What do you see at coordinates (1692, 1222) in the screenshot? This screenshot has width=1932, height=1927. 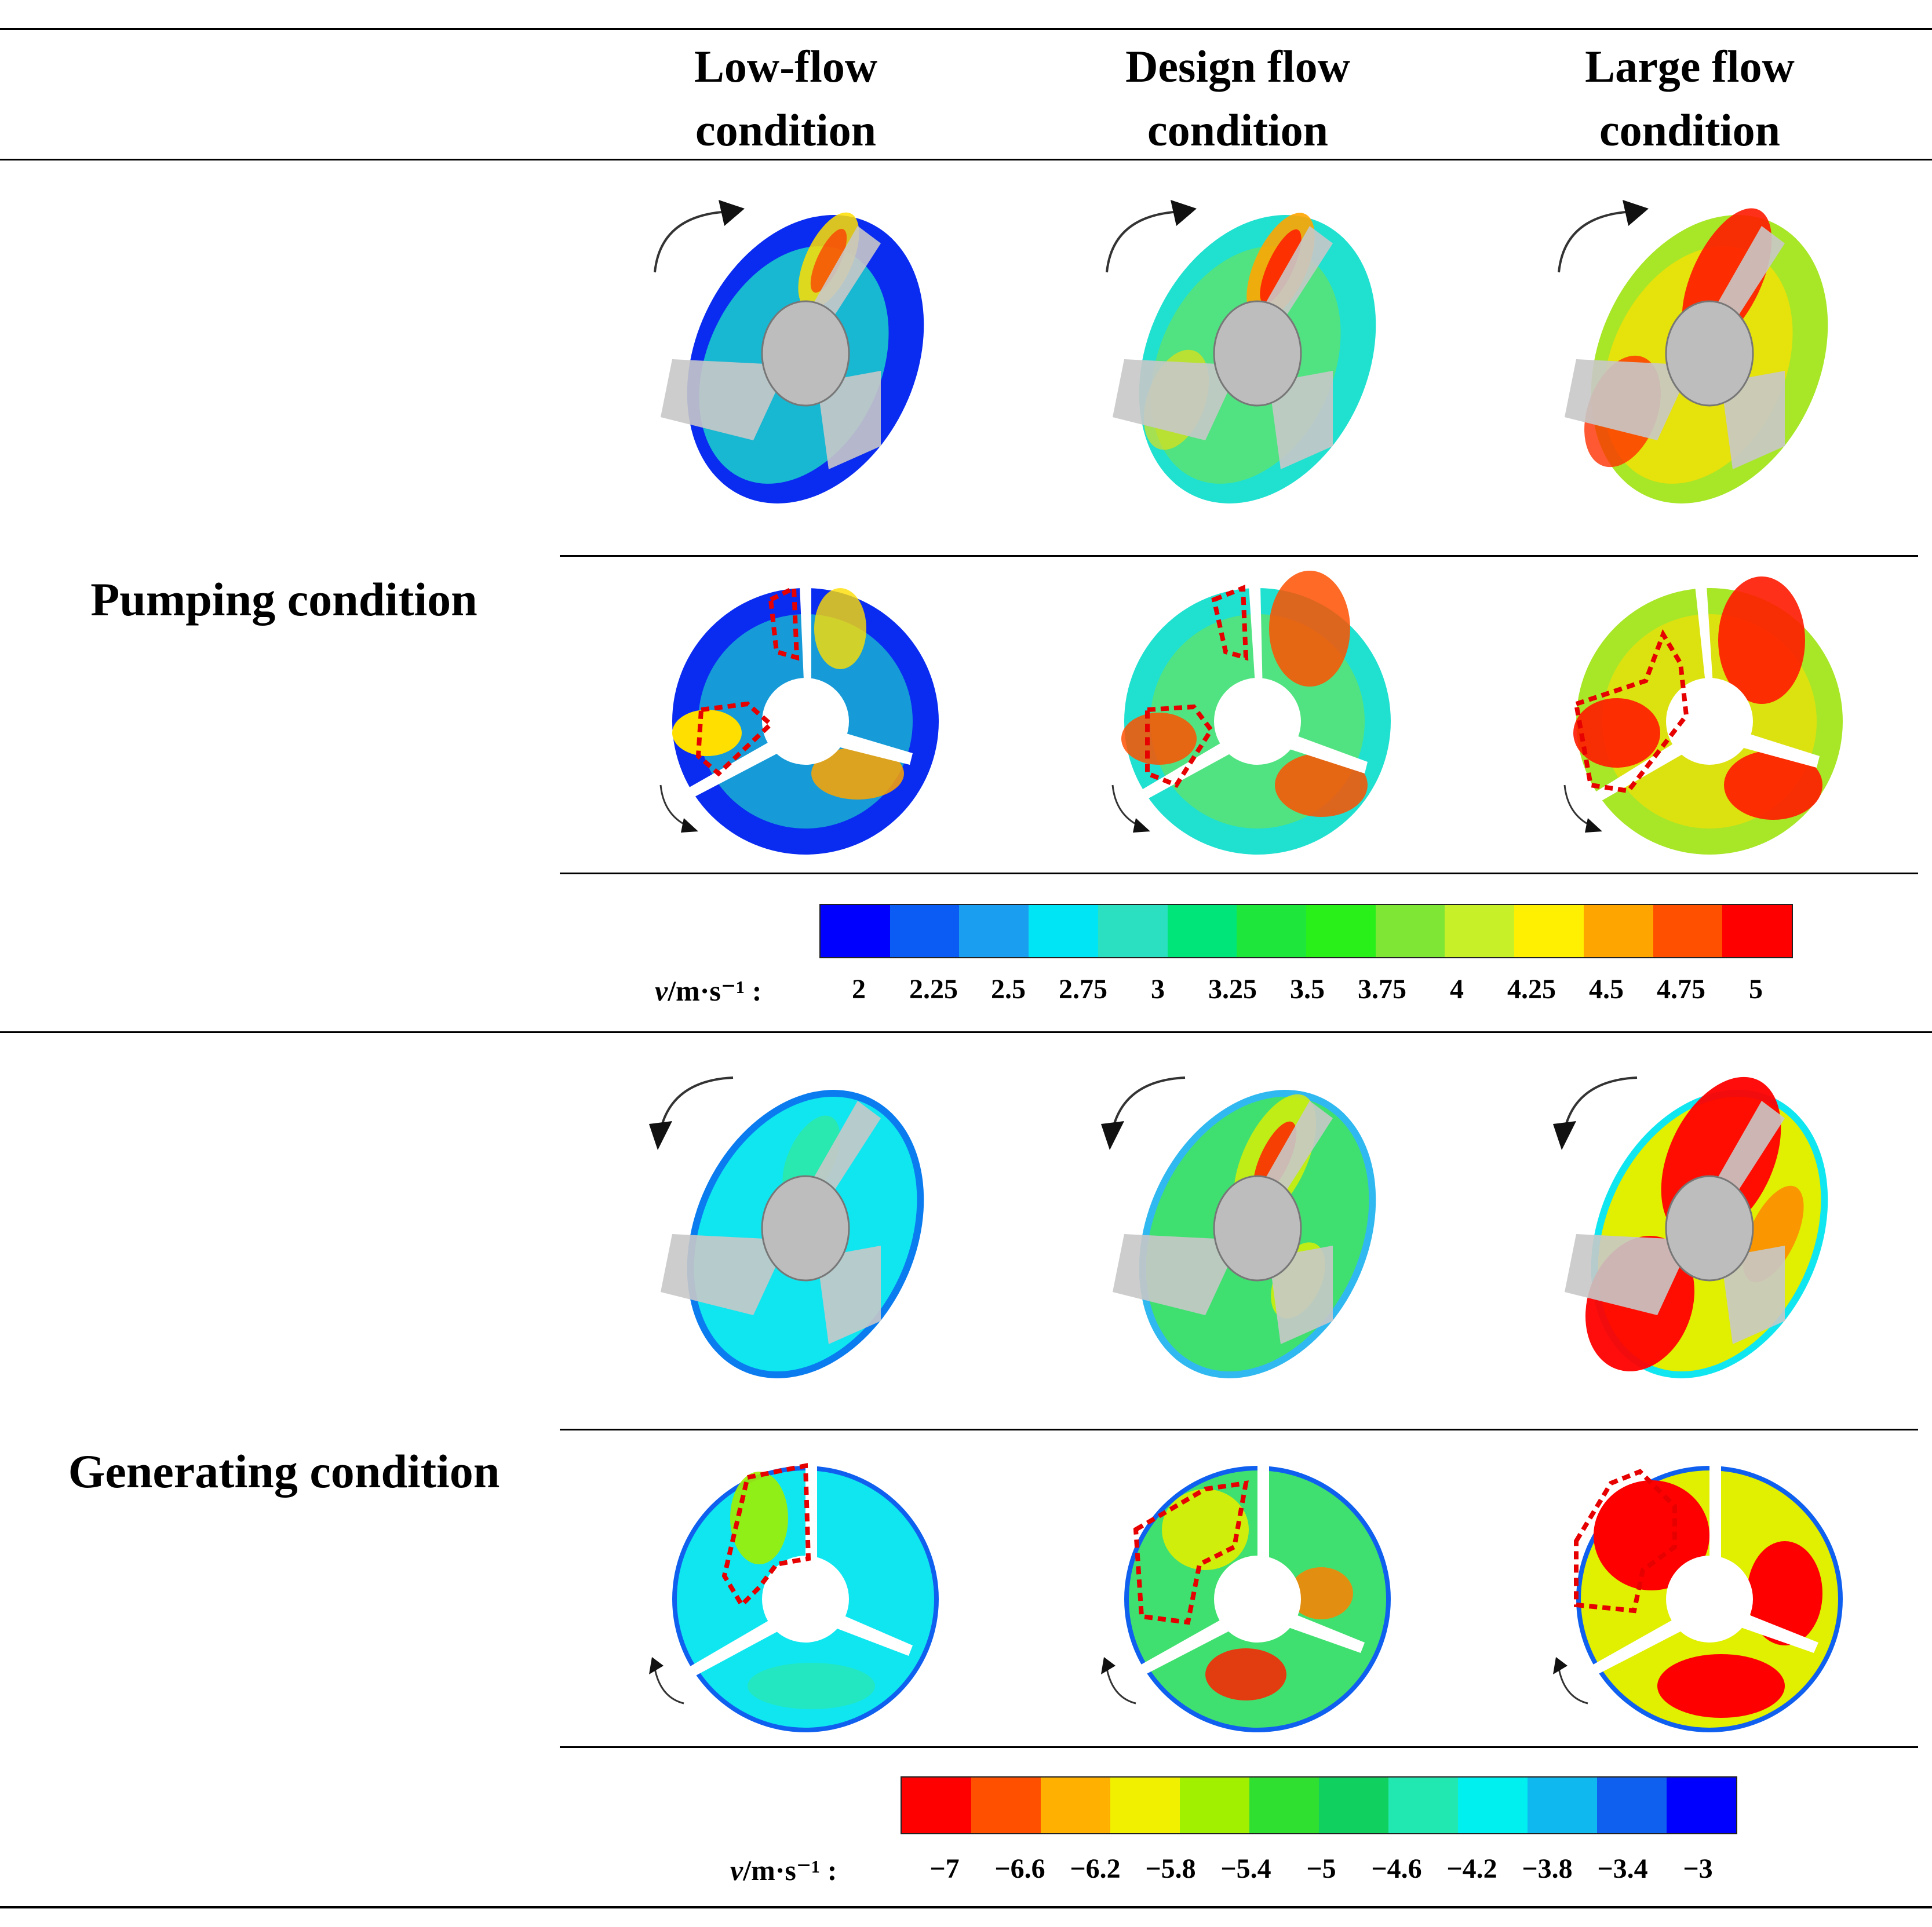 I see `gen-large-3d-view` at bounding box center [1692, 1222].